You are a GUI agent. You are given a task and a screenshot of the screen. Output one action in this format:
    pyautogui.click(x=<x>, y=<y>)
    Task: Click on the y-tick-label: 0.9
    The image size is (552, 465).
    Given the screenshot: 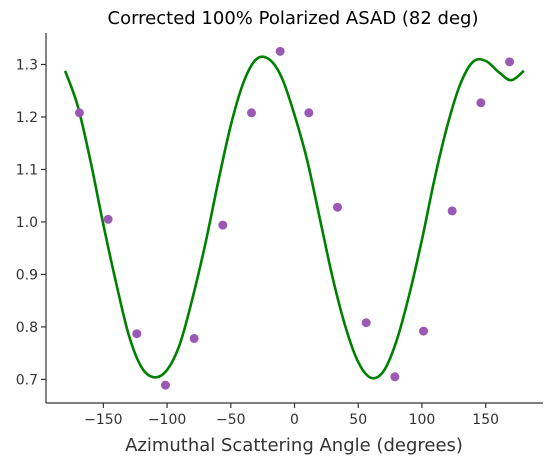 What is the action you would take?
    pyautogui.click(x=27, y=275)
    